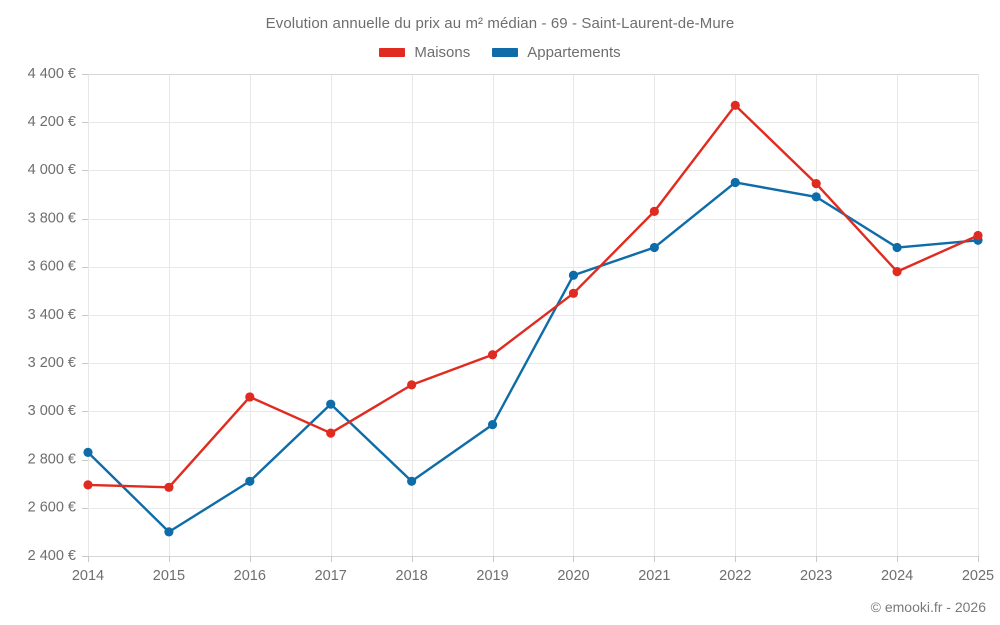  What do you see at coordinates (412, 576) in the screenshot?
I see `x-axis-tick-label: 2018` at bounding box center [412, 576].